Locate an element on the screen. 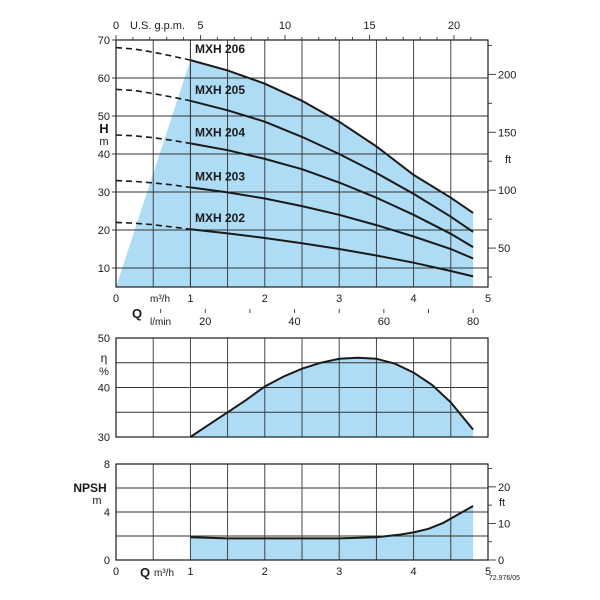 The height and width of the screenshot is (600, 600). lmin-tick-label: 40 is located at coordinates (294, 322).